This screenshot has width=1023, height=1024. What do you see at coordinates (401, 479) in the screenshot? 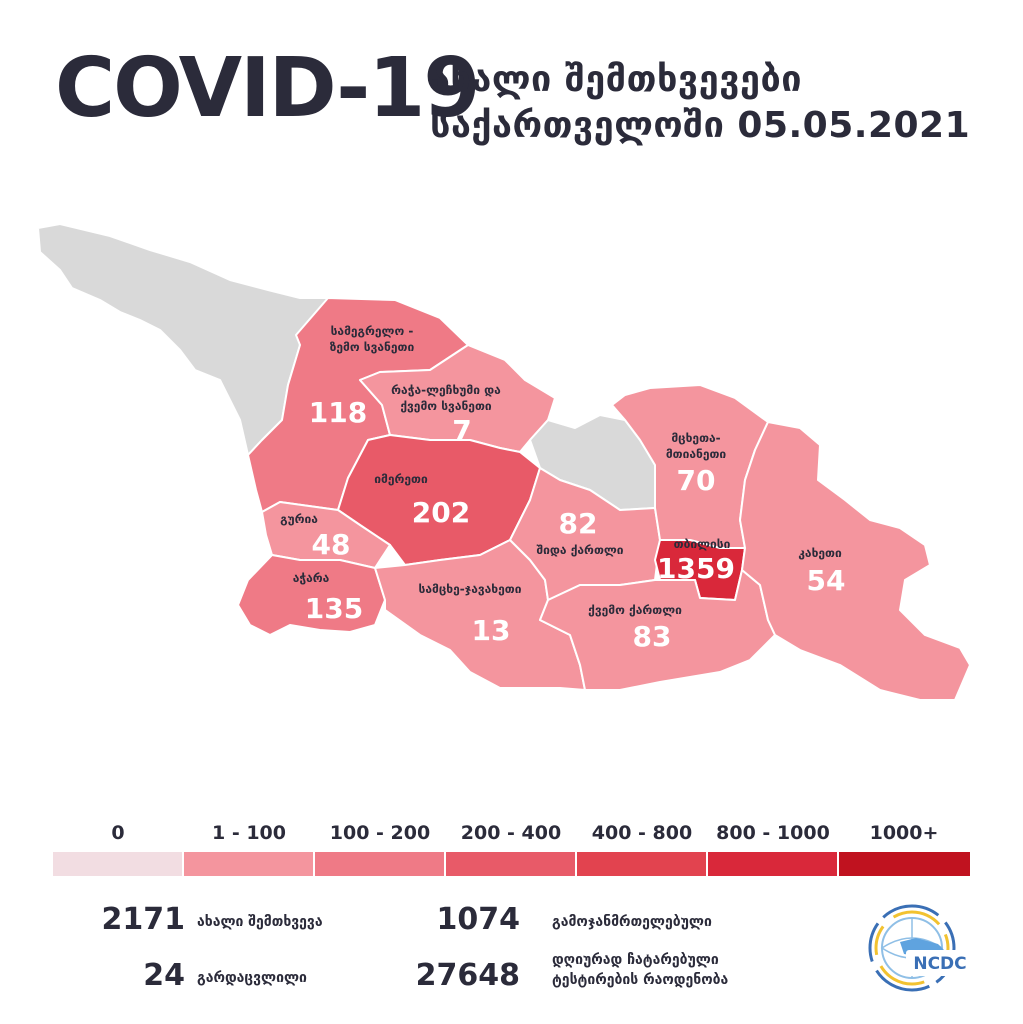
I see `region-label-imereti: იმერეთი` at bounding box center [401, 479].